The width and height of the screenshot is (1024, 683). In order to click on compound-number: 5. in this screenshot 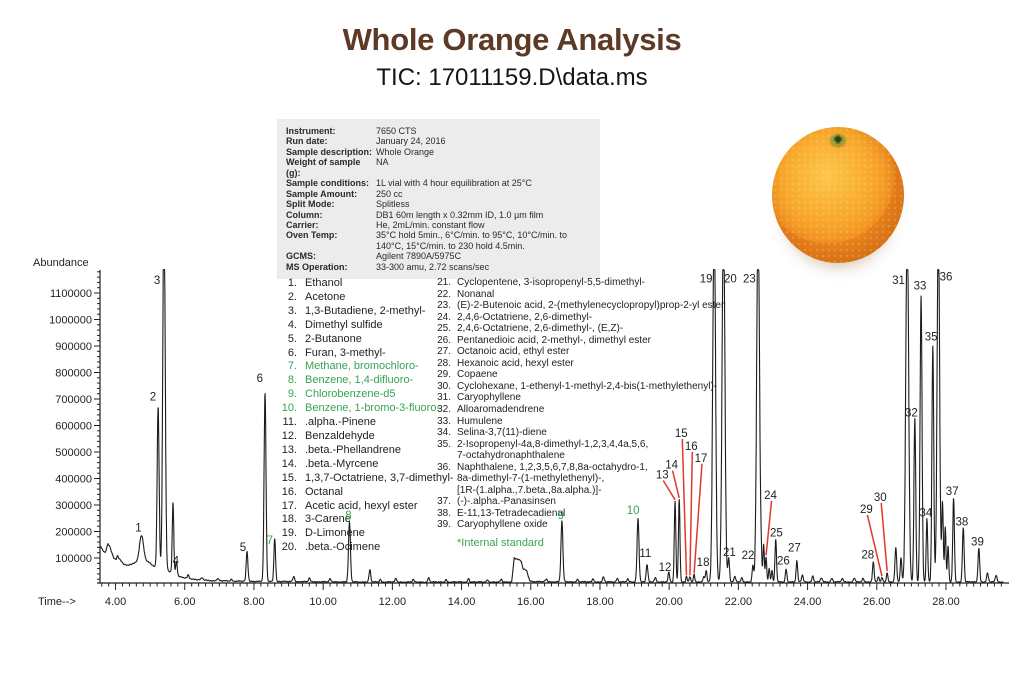, I will do `click(292, 338)`.